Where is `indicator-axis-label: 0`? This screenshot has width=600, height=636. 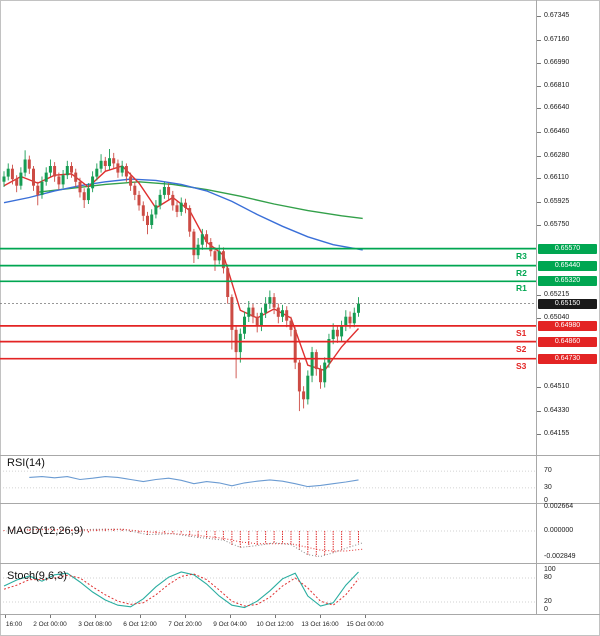
indicator-axis-label: 0 is located at coordinates (546, 500).